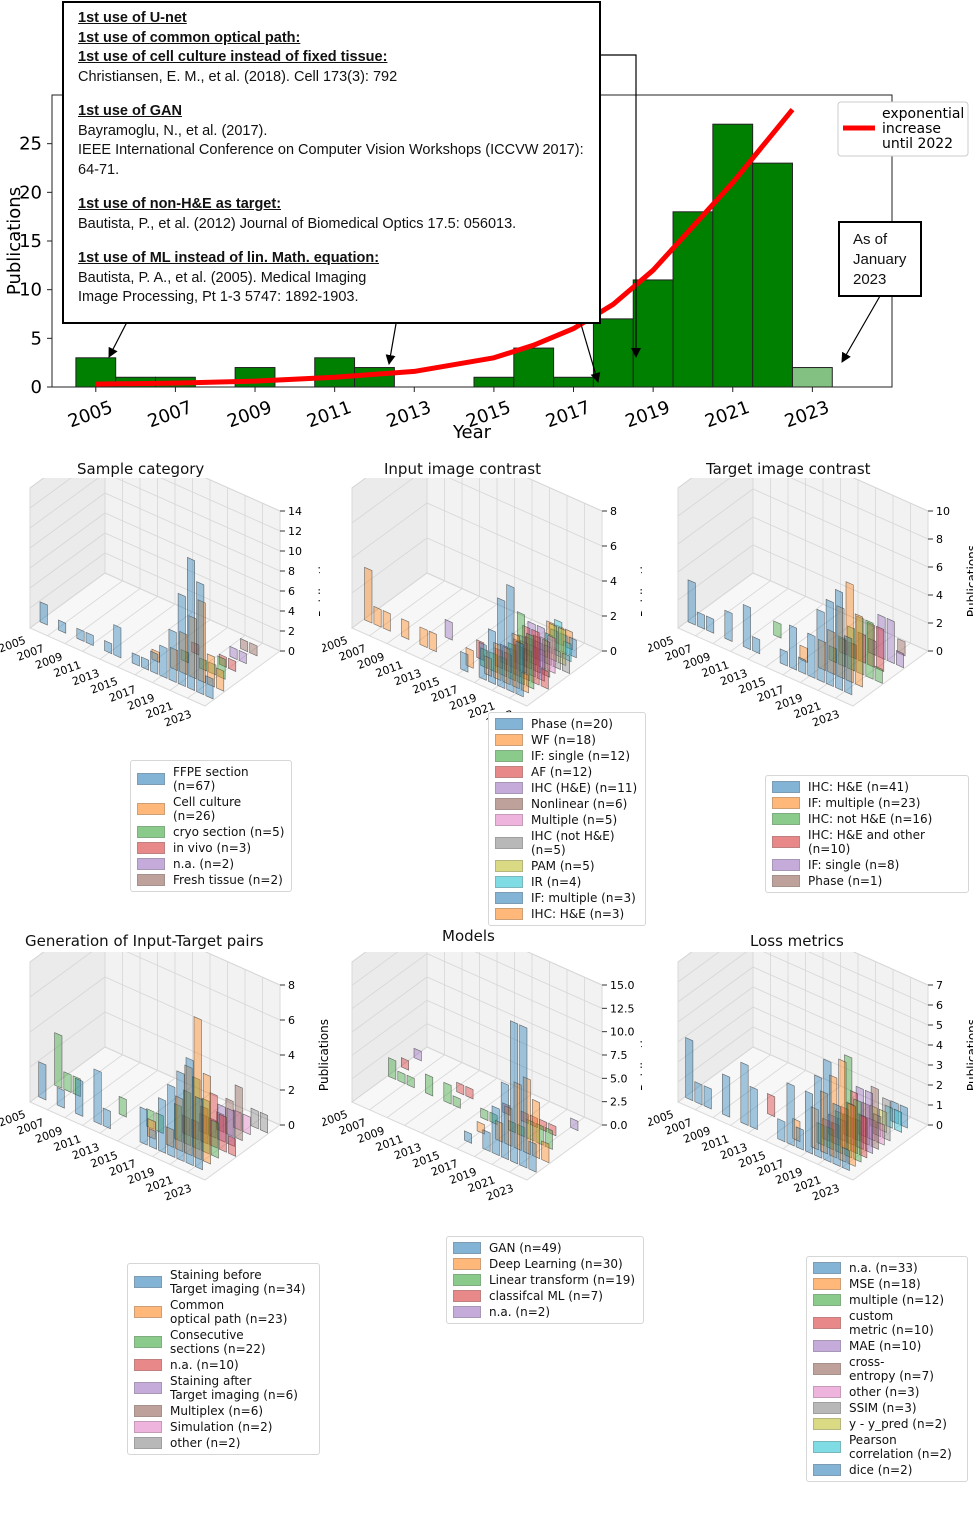 Image resolution: width=973 pixels, height=1524 pixels. I want to click on bar-s0-y7, so click(108, 647).